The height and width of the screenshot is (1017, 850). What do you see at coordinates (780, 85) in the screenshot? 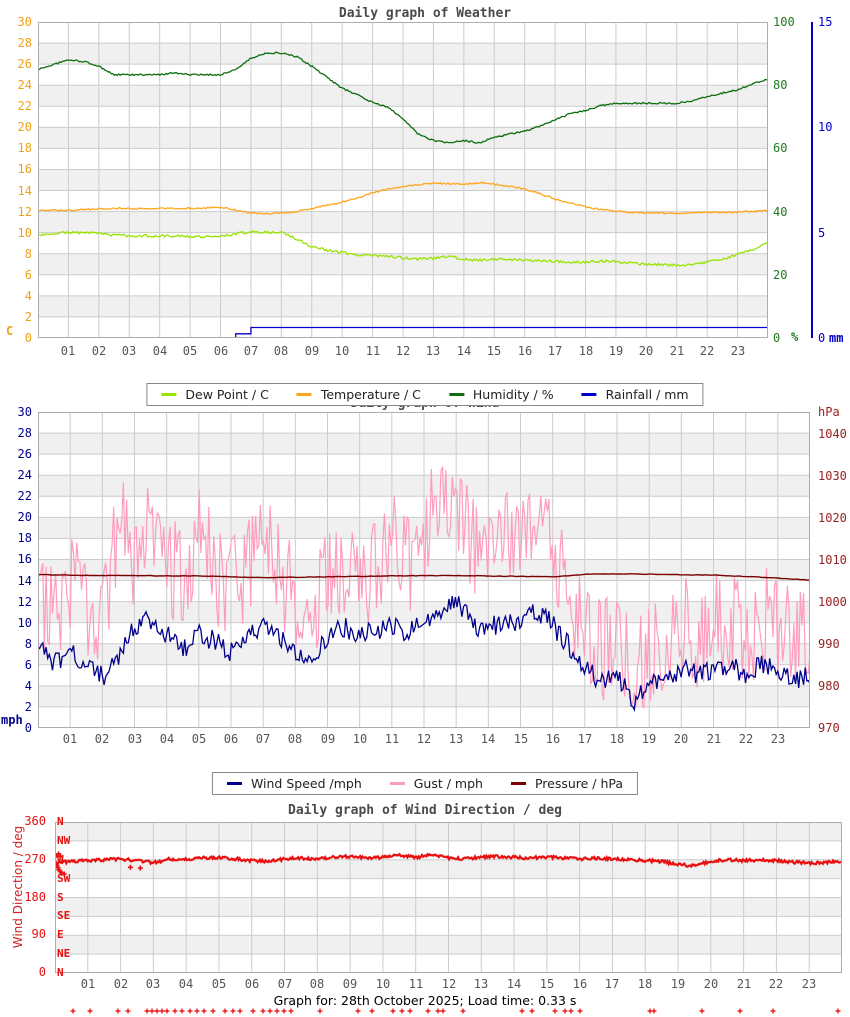
I see `humidity-axis-tick: 80` at bounding box center [780, 85].